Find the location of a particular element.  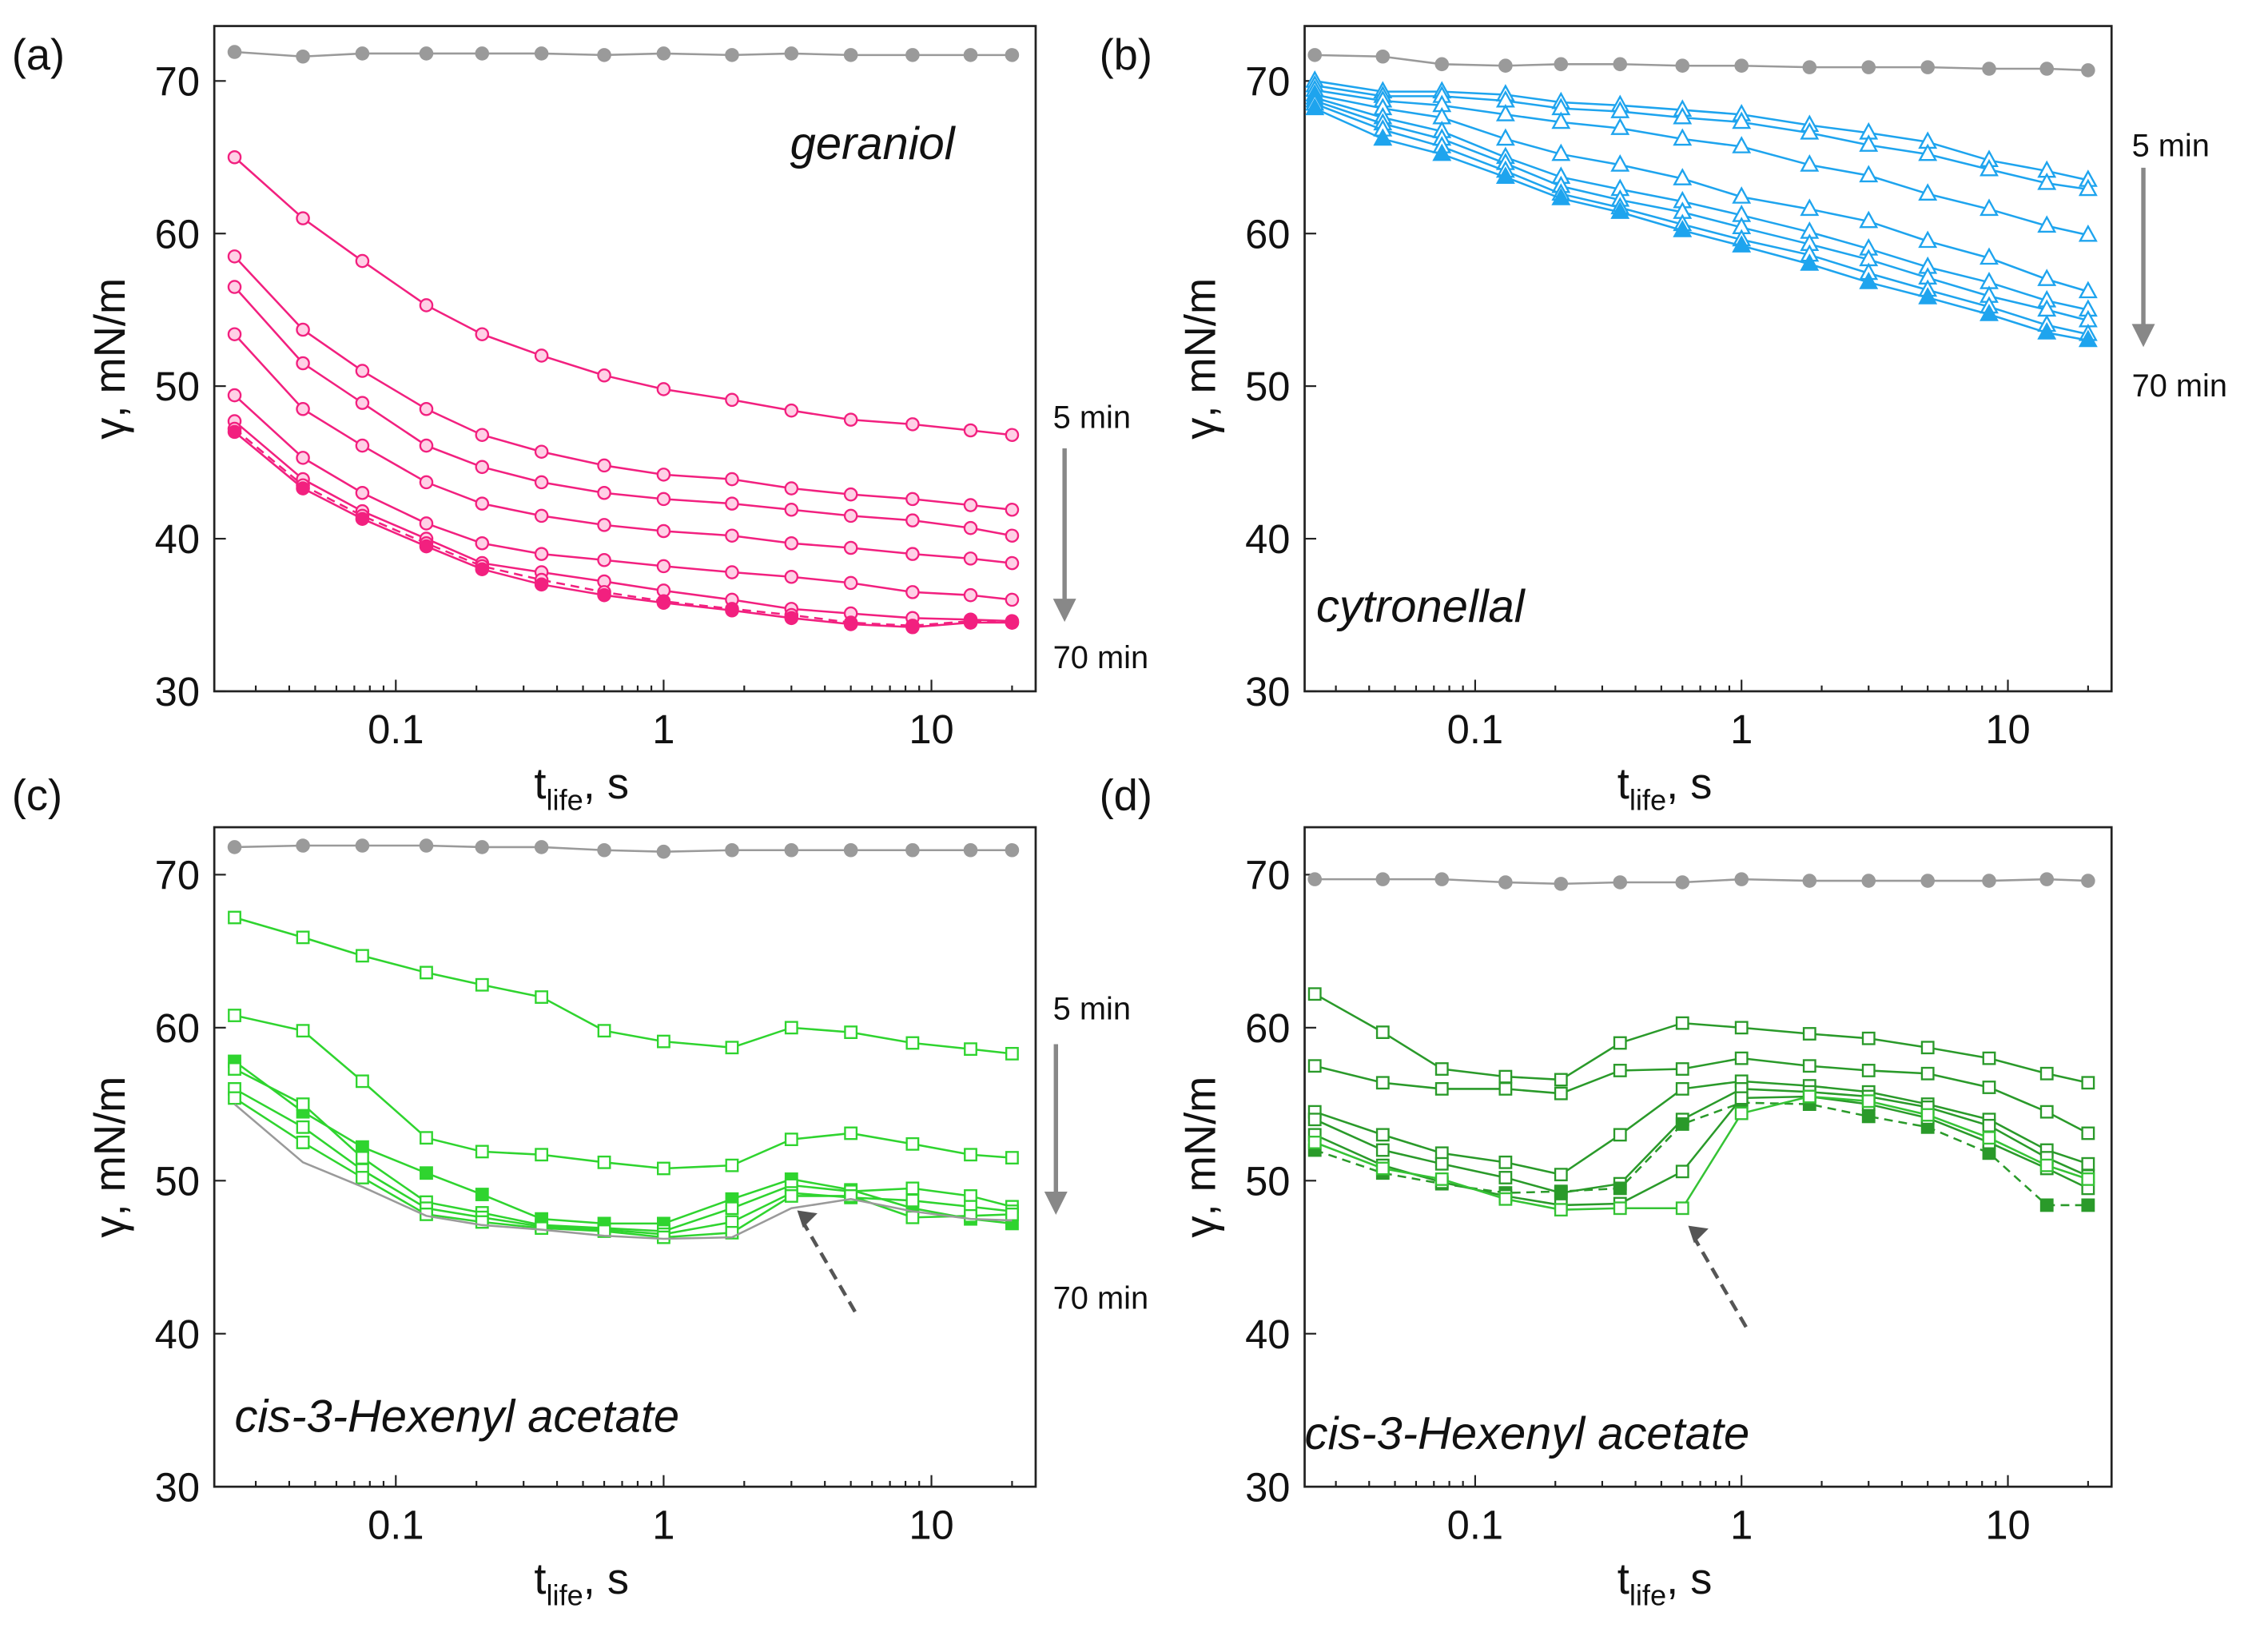

y-tick-label: 70 is located at coordinates (1267, 875).